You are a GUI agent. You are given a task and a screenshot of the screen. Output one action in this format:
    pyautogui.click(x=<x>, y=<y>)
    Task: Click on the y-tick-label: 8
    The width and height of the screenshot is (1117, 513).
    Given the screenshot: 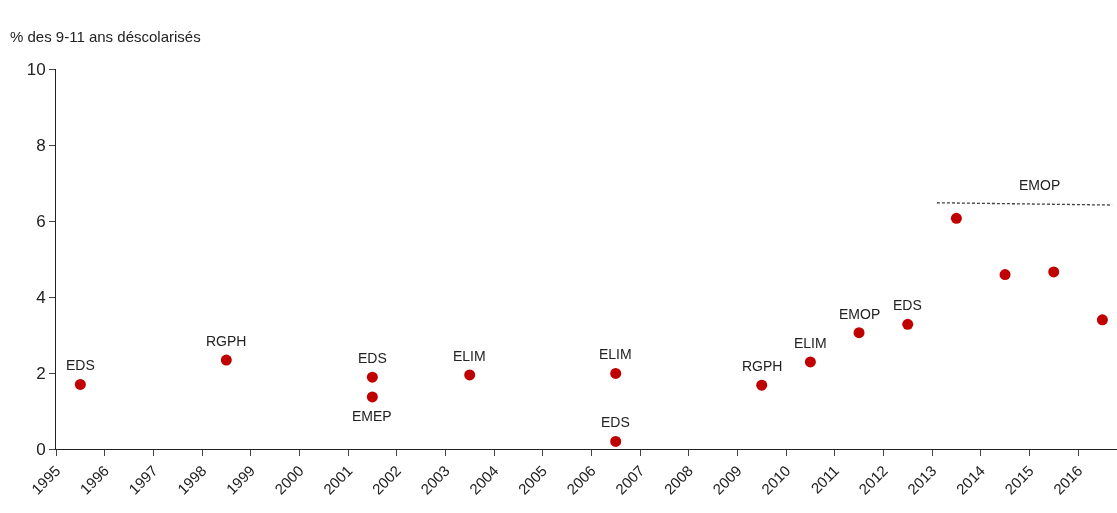 What is the action you would take?
    pyautogui.click(x=41, y=145)
    